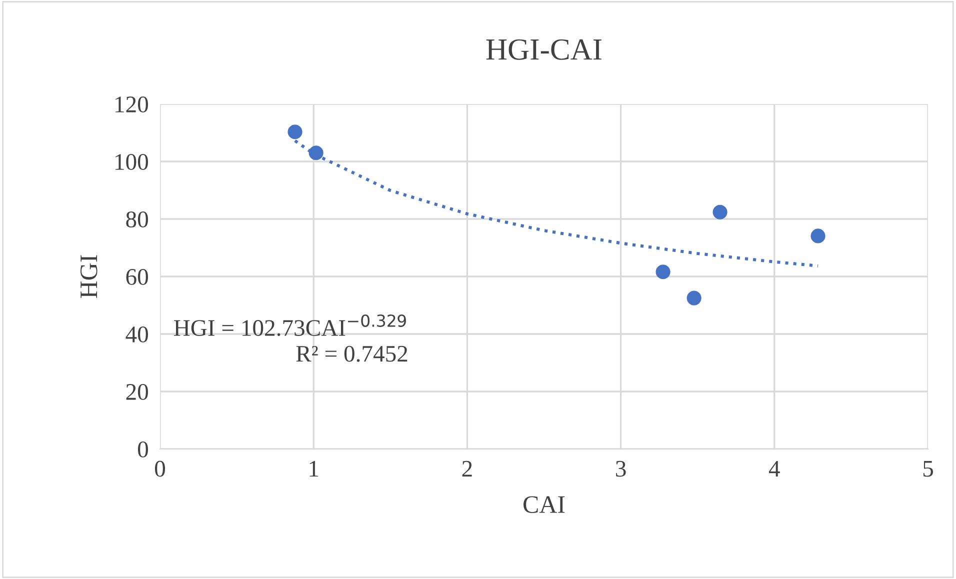  Describe the element at coordinates (137, 219) in the screenshot. I see `y-tick-label: 80` at that location.